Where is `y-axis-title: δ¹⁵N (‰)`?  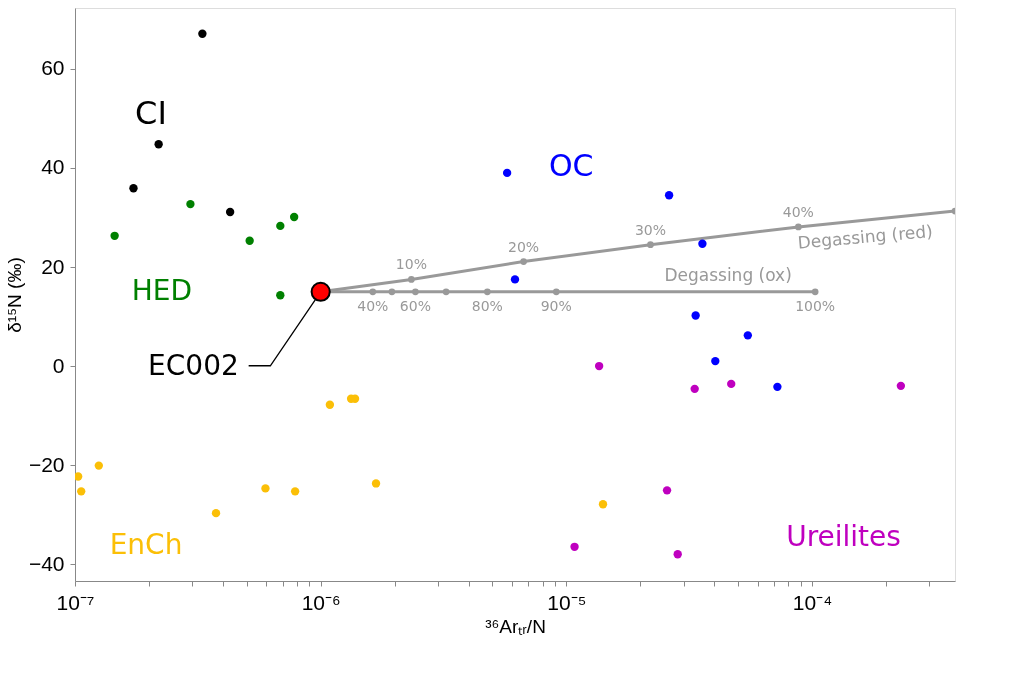
y-axis-title: δ¹⁵N (‰) is located at coordinates (14, 295).